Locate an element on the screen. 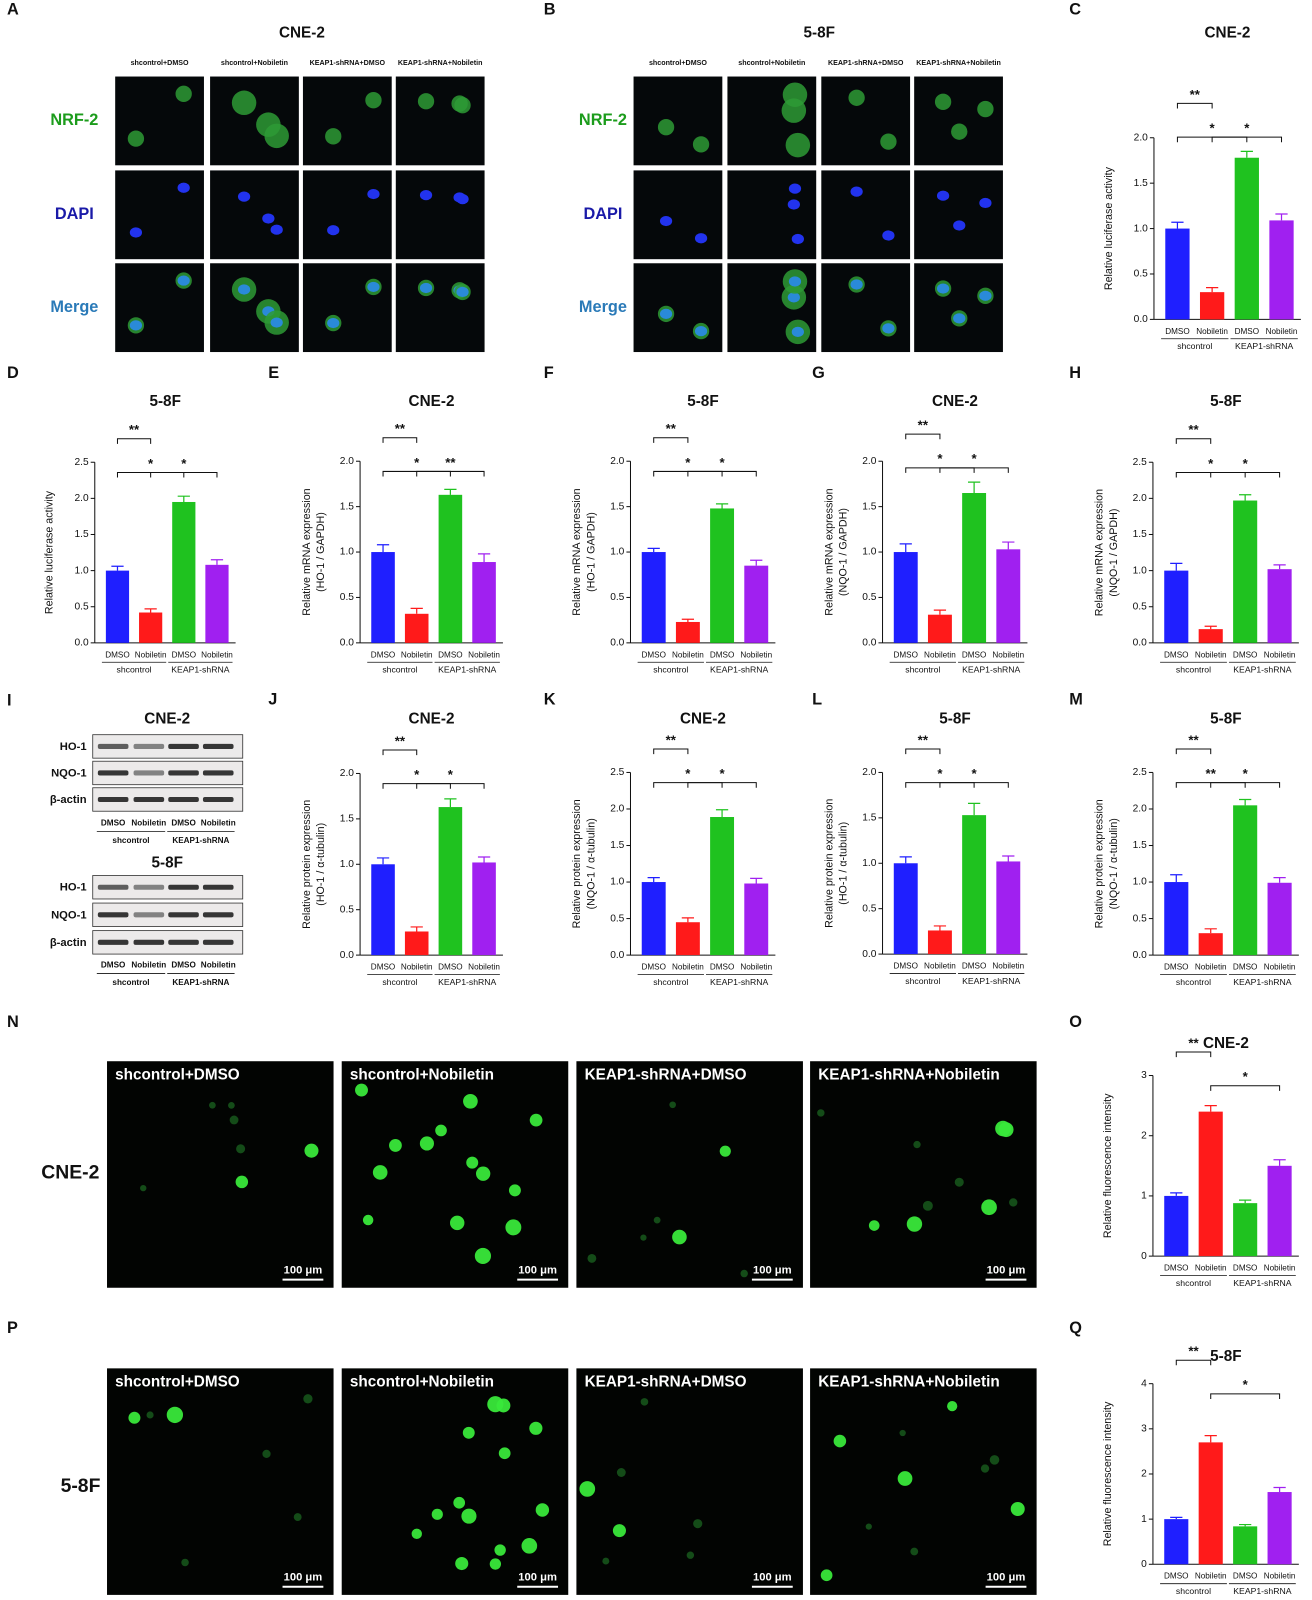  column-header: shcontrol+DMSO is located at coordinates (678, 63).